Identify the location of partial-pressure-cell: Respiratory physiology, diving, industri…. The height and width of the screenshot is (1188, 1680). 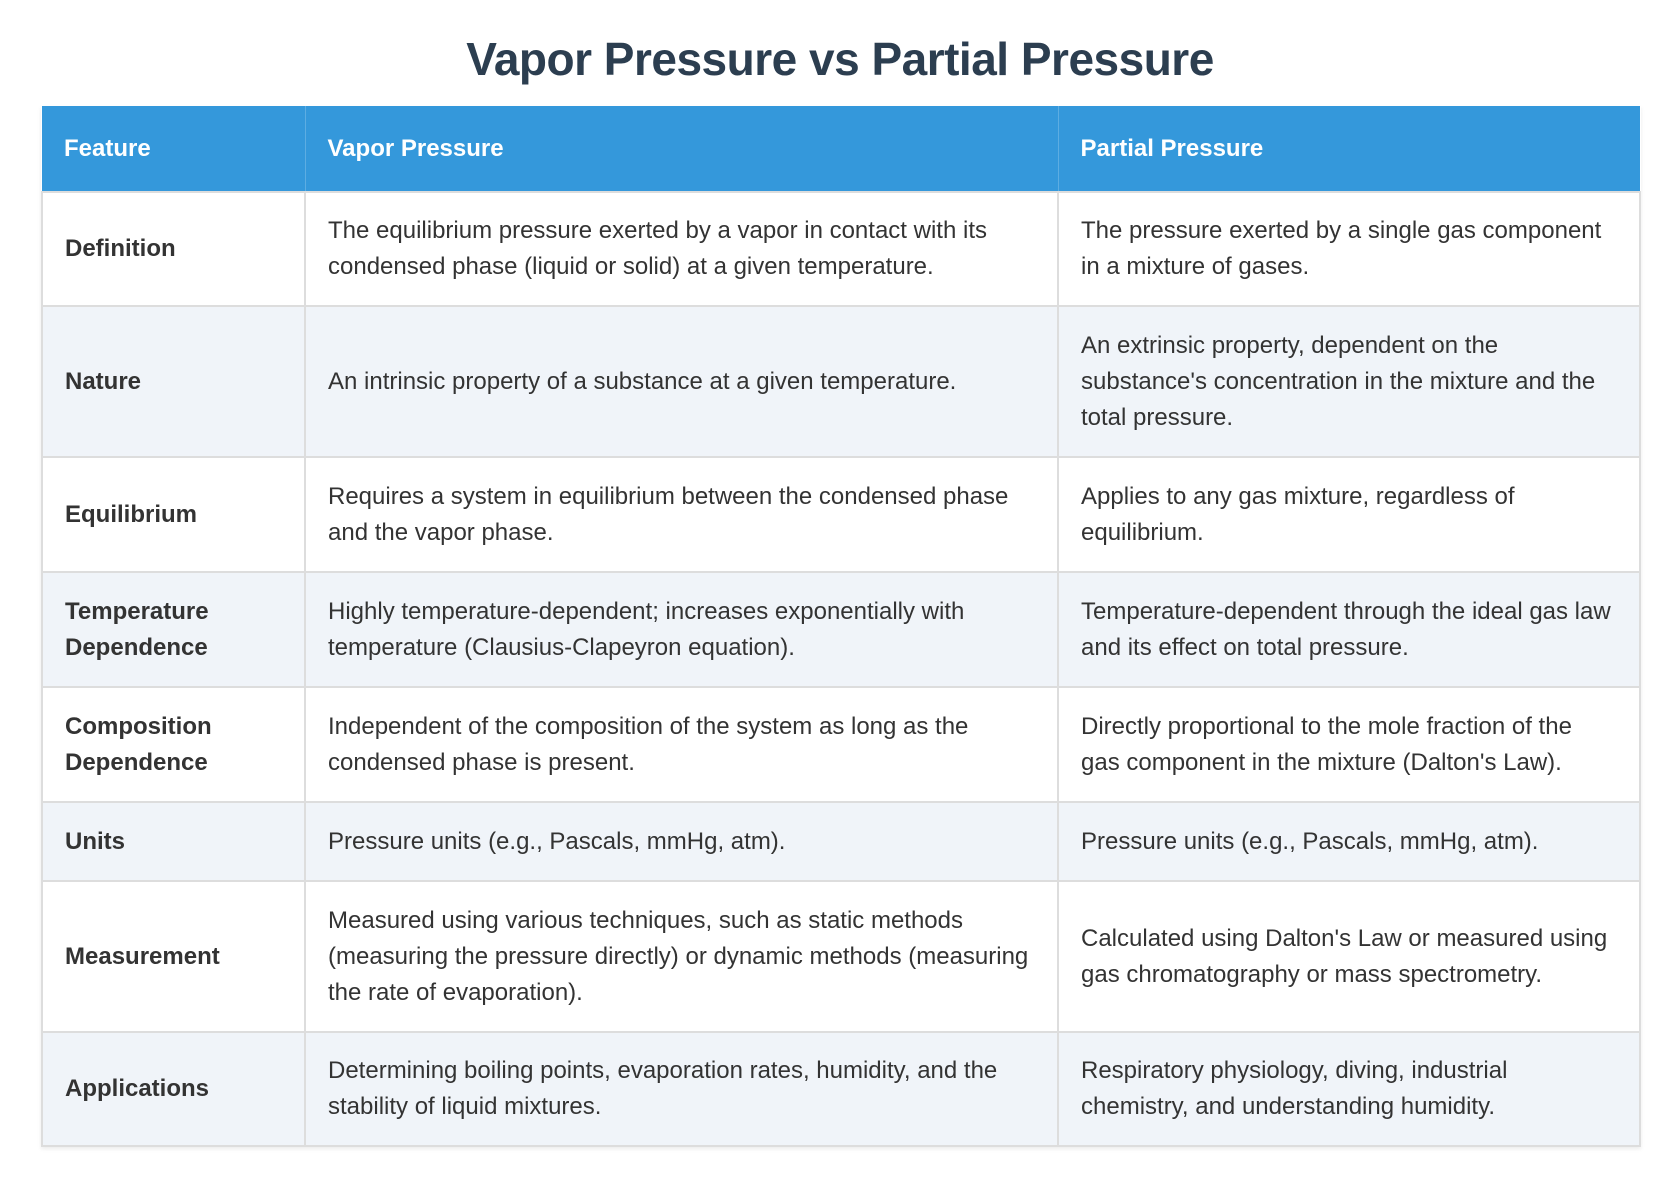
(1349, 1089).